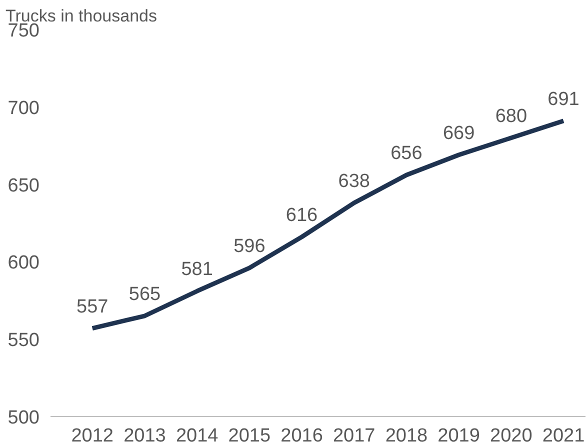 Image resolution: width=587 pixels, height=444 pixels. What do you see at coordinates (250, 246) in the screenshot?
I see `data-label: 596` at bounding box center [250, 246].